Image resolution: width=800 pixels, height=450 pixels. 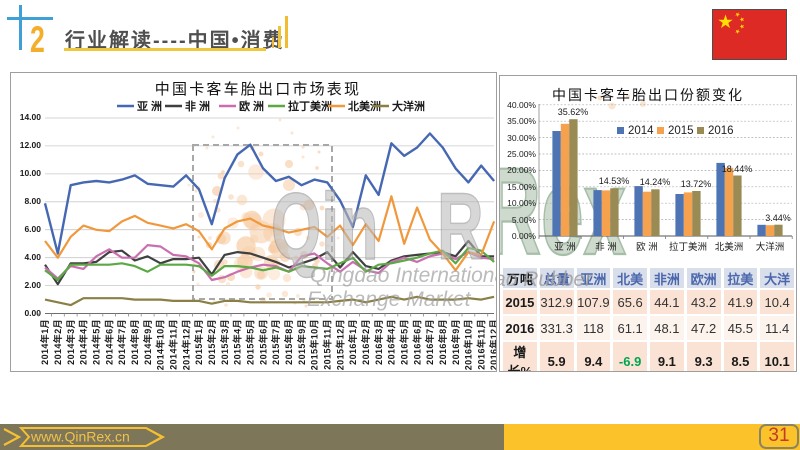 I want to click on svg-text: 35.62%, so click(x=573, y=112).